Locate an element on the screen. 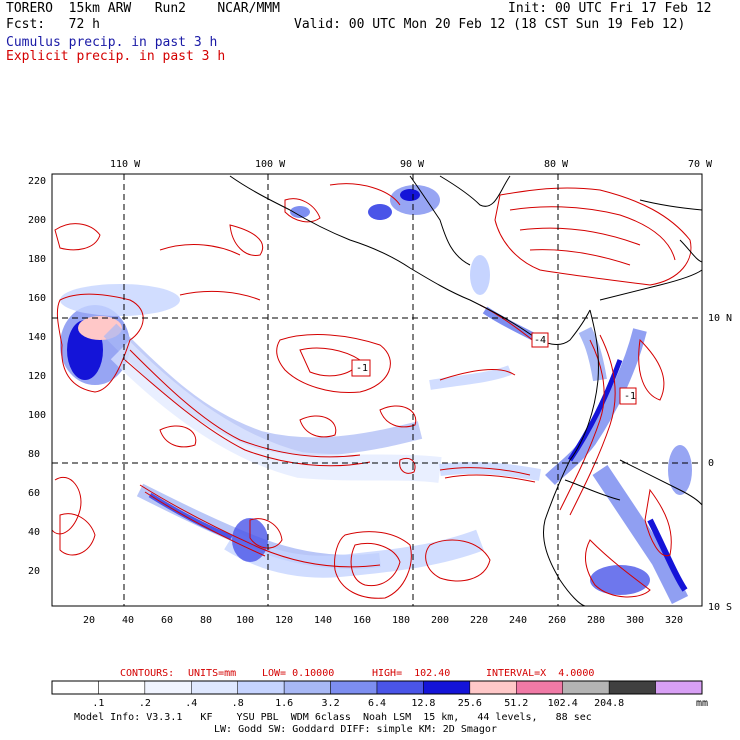  x-tick: 180 is located at coordinates (401, 620).